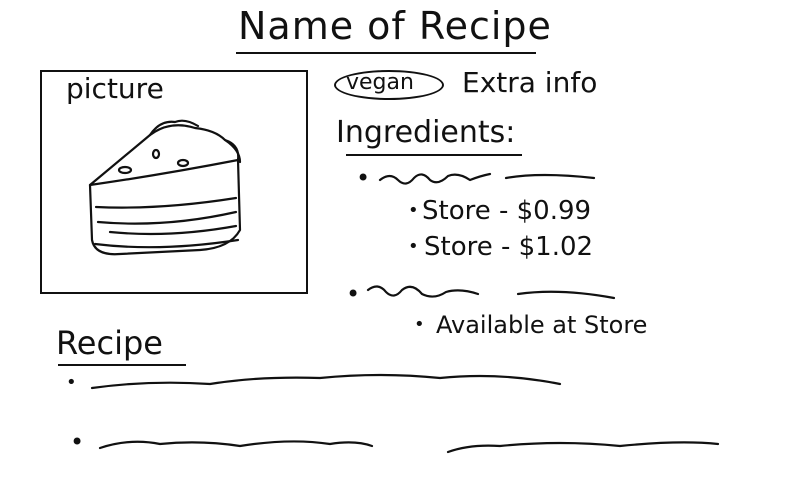 The width and height of the screenshot is (800, 500). What do you see at coordinates (530, 82) in the screenshot?
I see `extra-info: Extra info` at bounding box center [530, 82].